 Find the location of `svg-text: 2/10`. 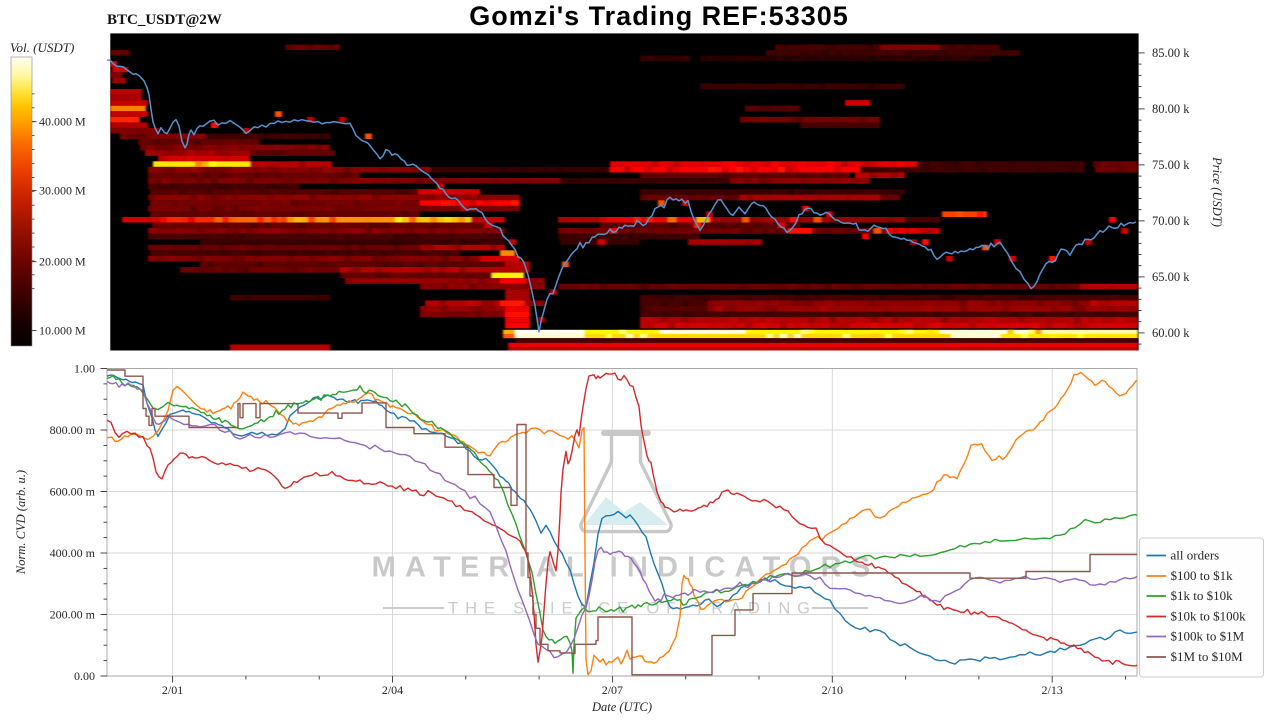

svg-text: 2/10 is located at coordinates (832, 690).